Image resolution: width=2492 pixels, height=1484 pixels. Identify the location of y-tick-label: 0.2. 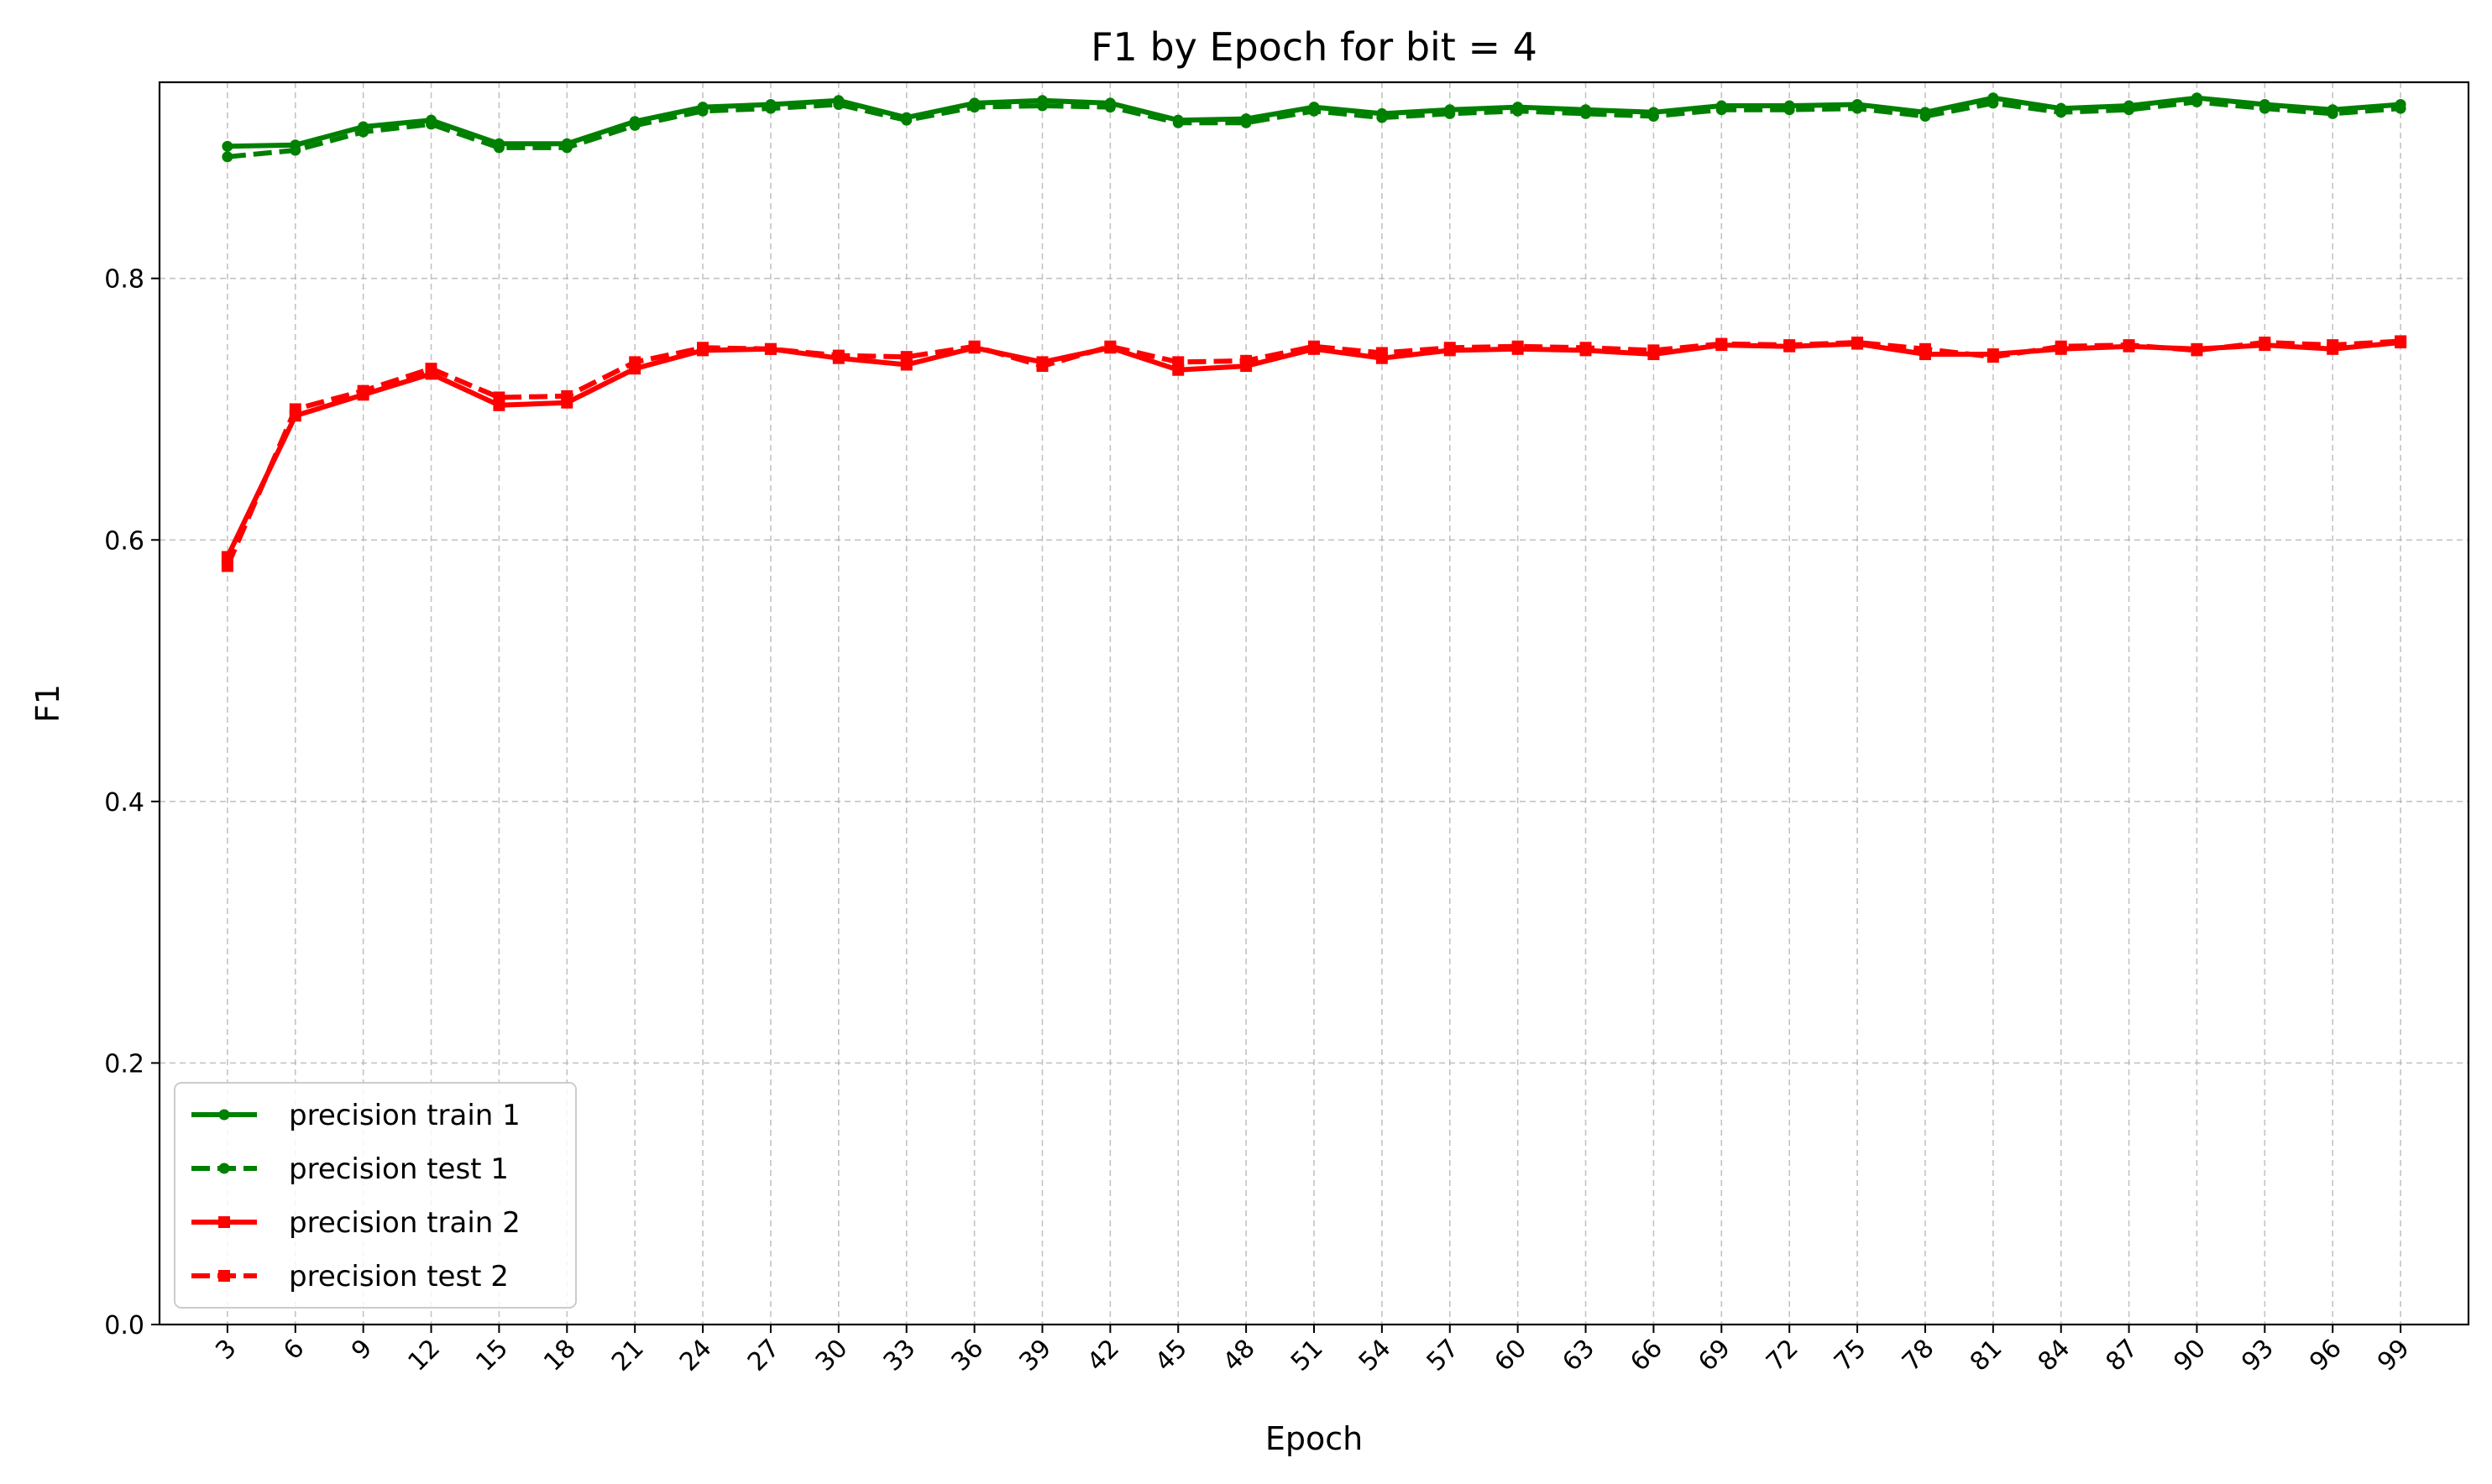
(124, 1064).